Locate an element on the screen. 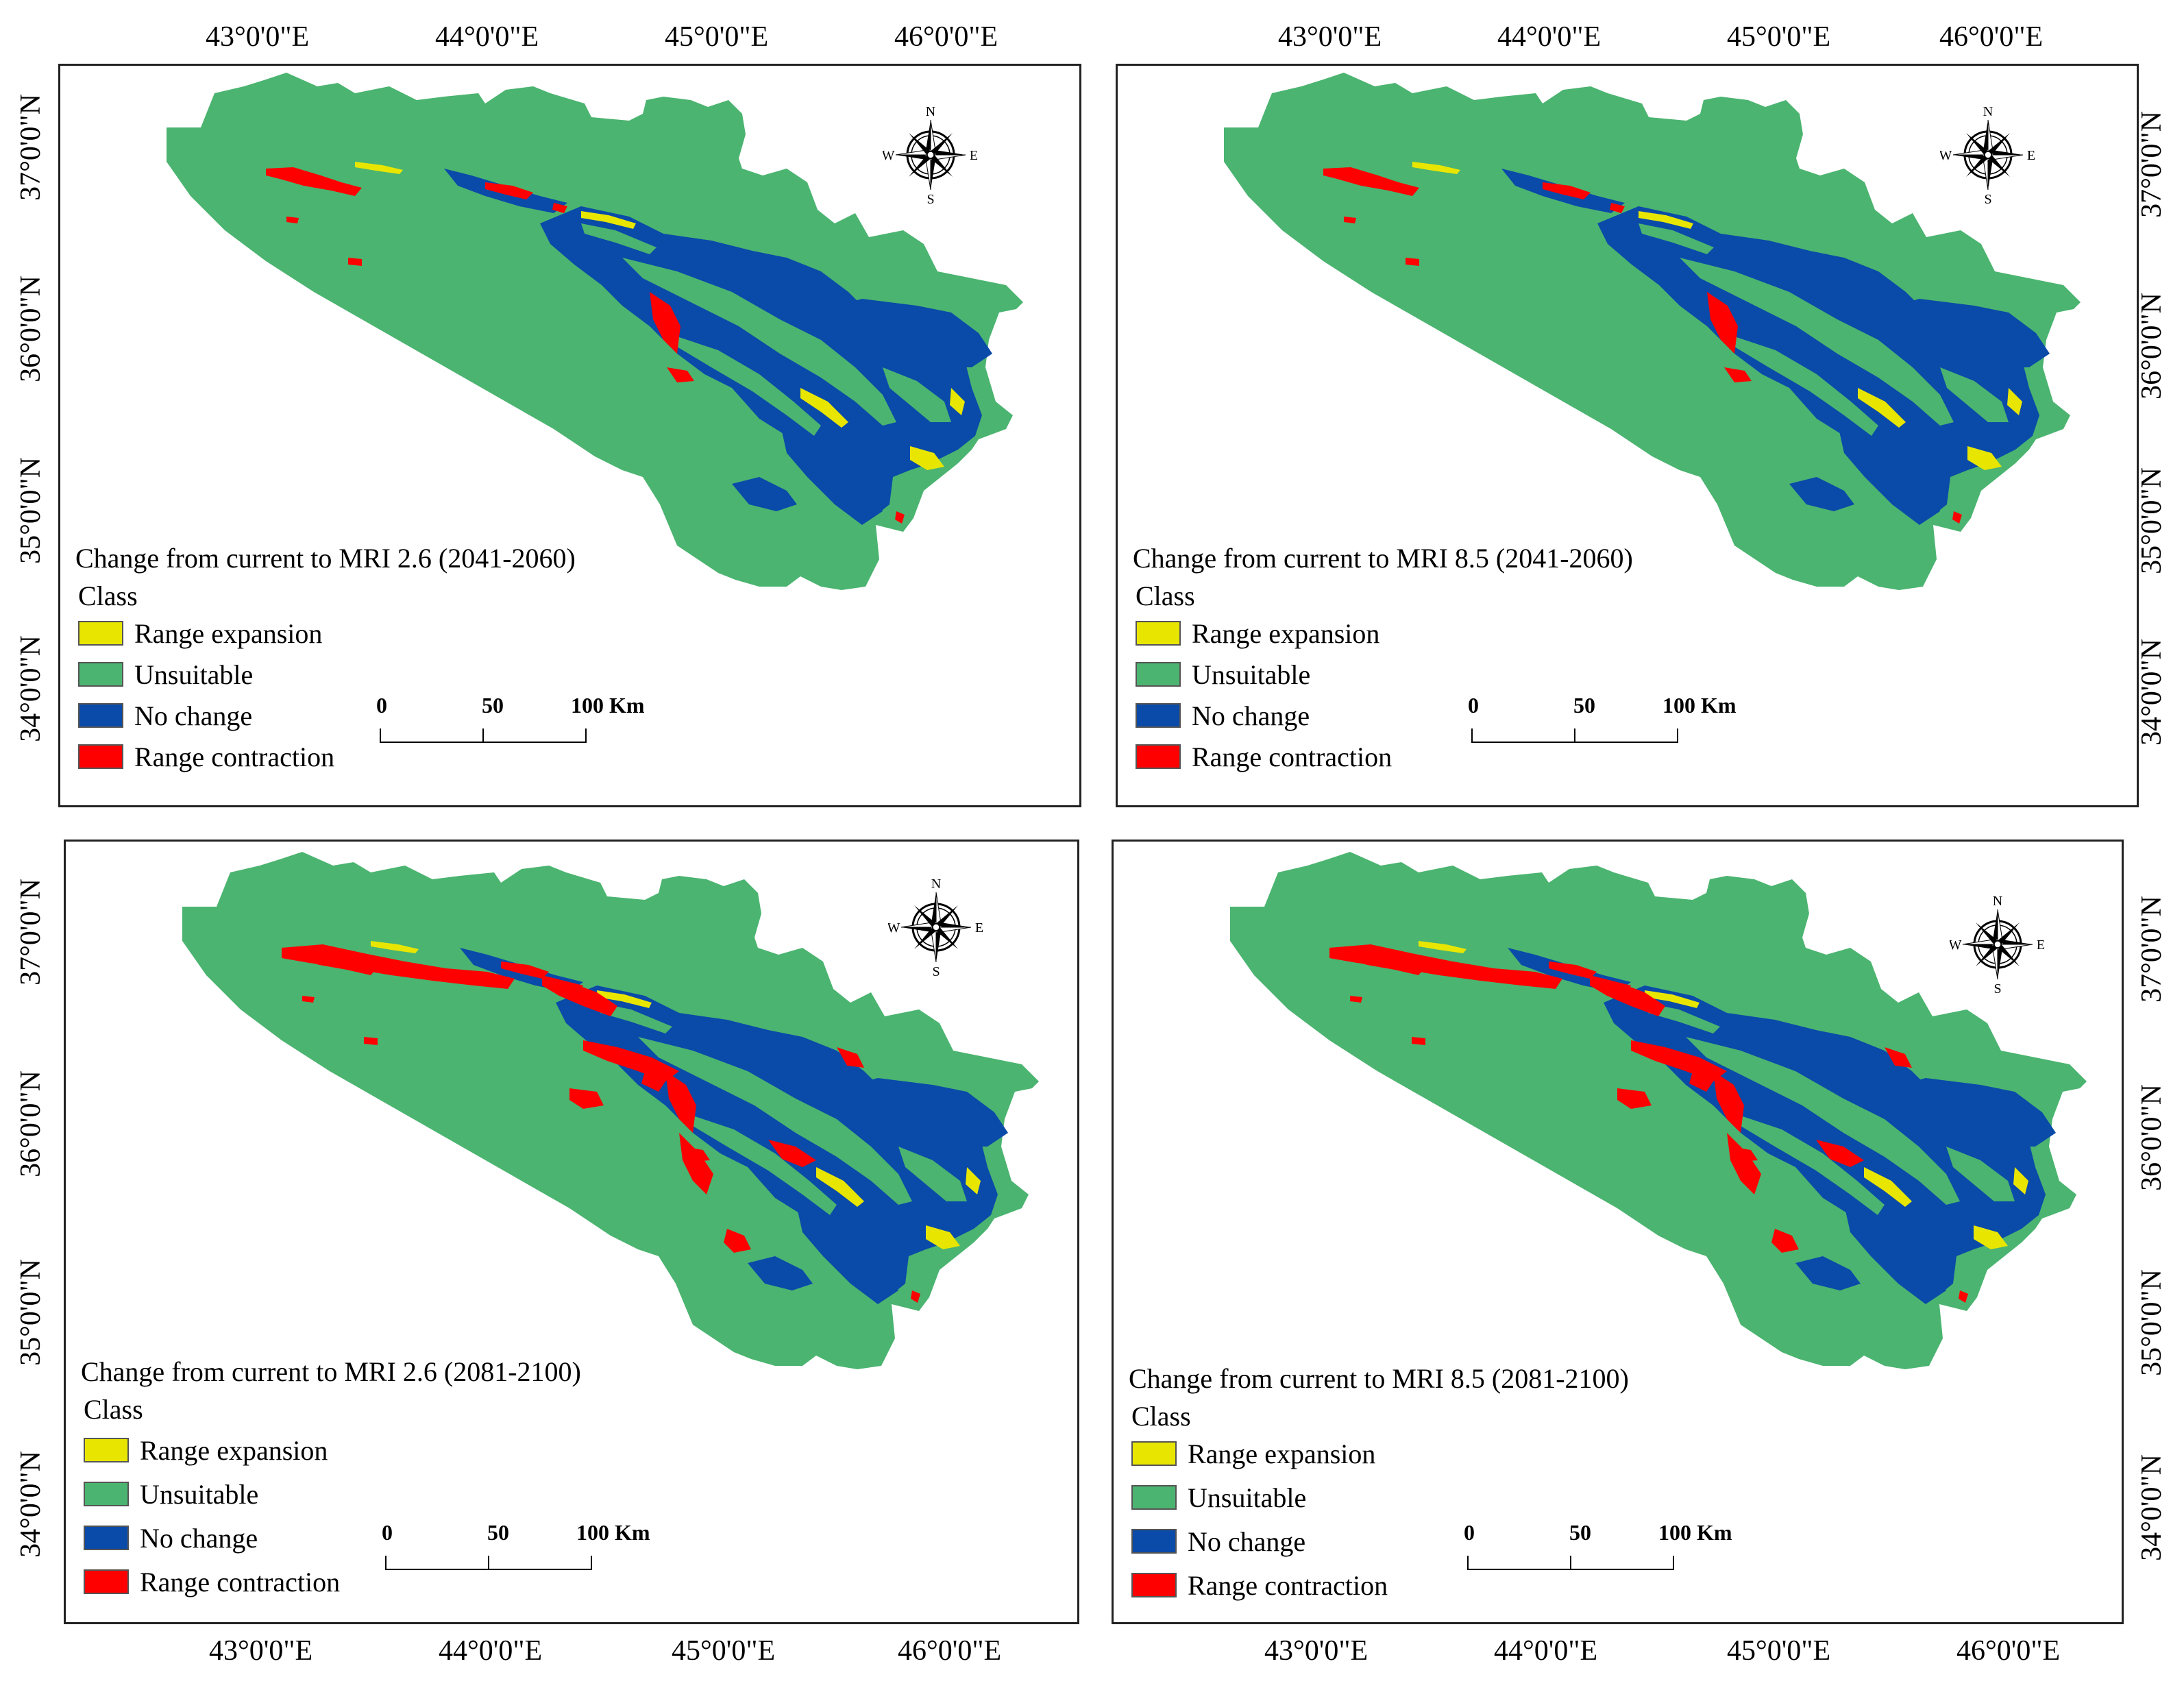 The image size is (2184, 1690). compass-west-letter: W is located at coordinates (894, 927).